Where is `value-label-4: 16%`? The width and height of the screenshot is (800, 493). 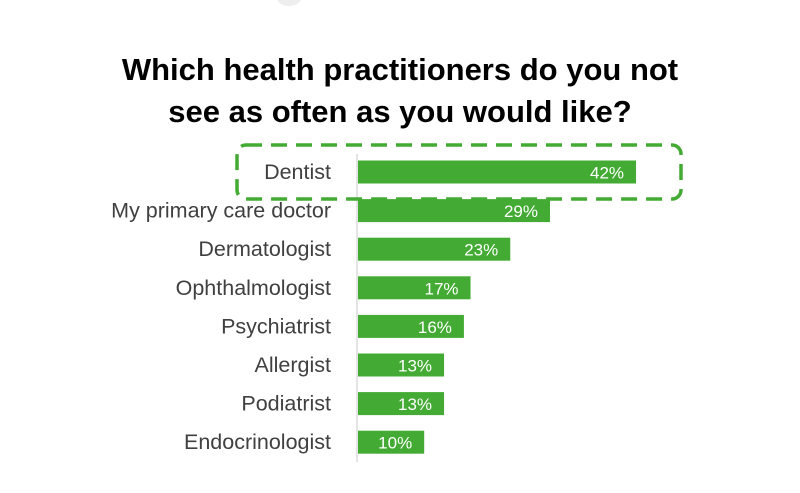
value-label-4: 16% is located at coordinates (435, 327).